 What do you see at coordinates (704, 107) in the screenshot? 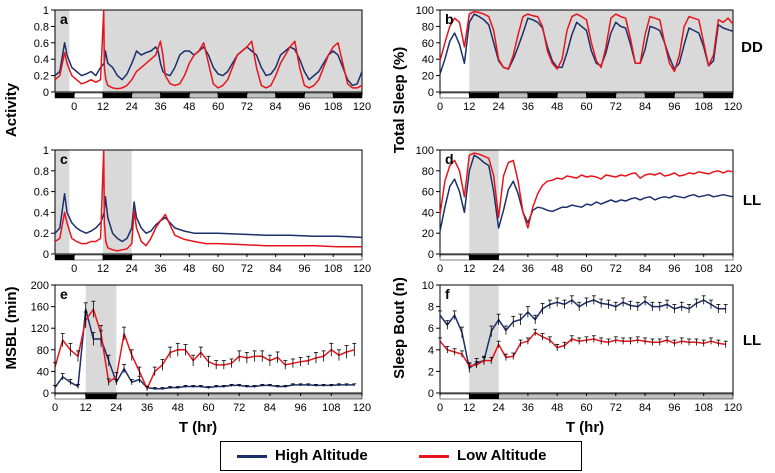
I see `x-tick-label-b-9: 108` at bounding box center [704, 107].